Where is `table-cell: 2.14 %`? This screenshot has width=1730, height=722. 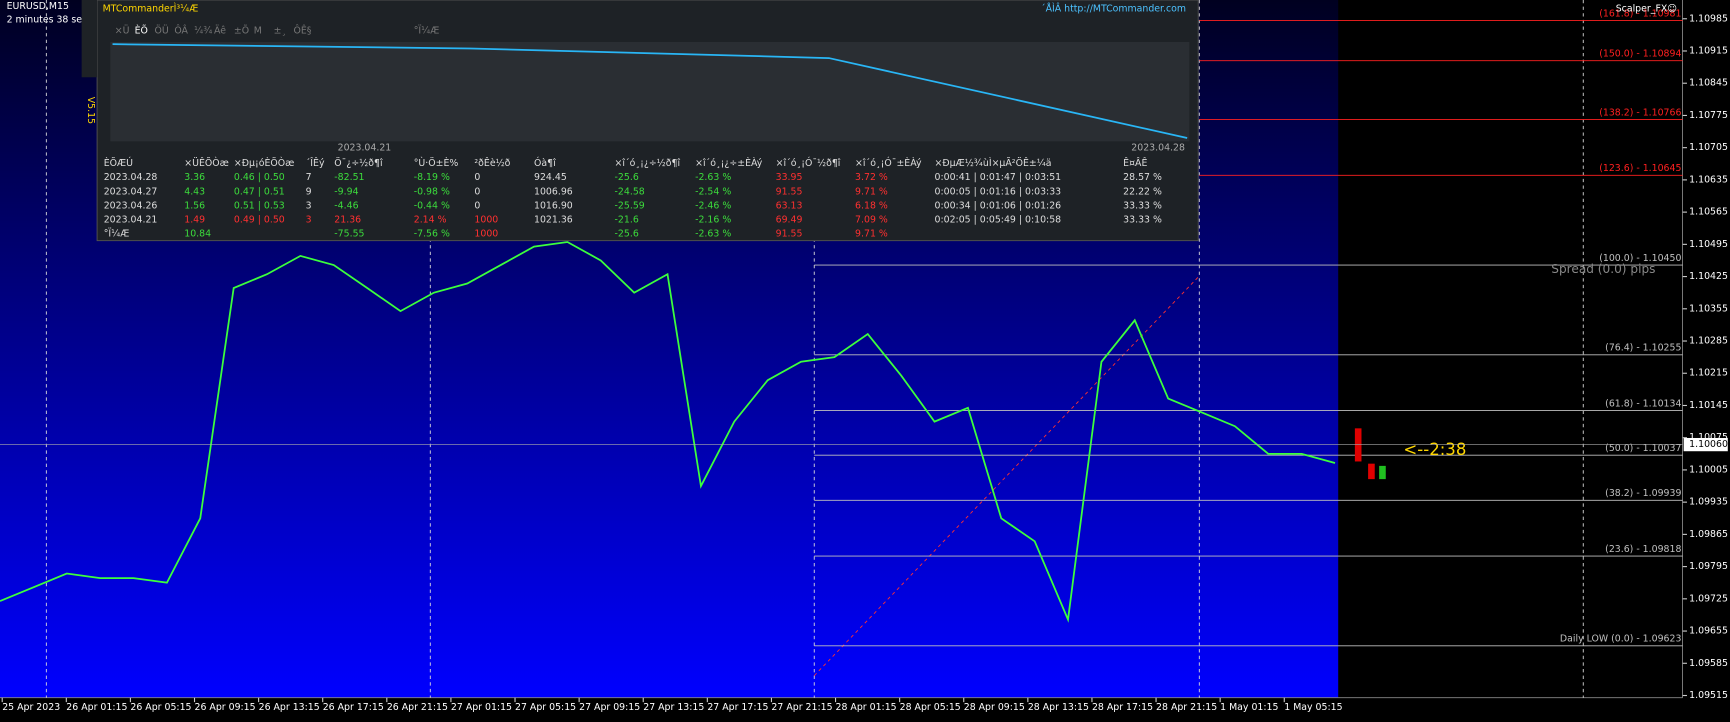
table-cell: 2.14 % is located at coordinates (430, 220).